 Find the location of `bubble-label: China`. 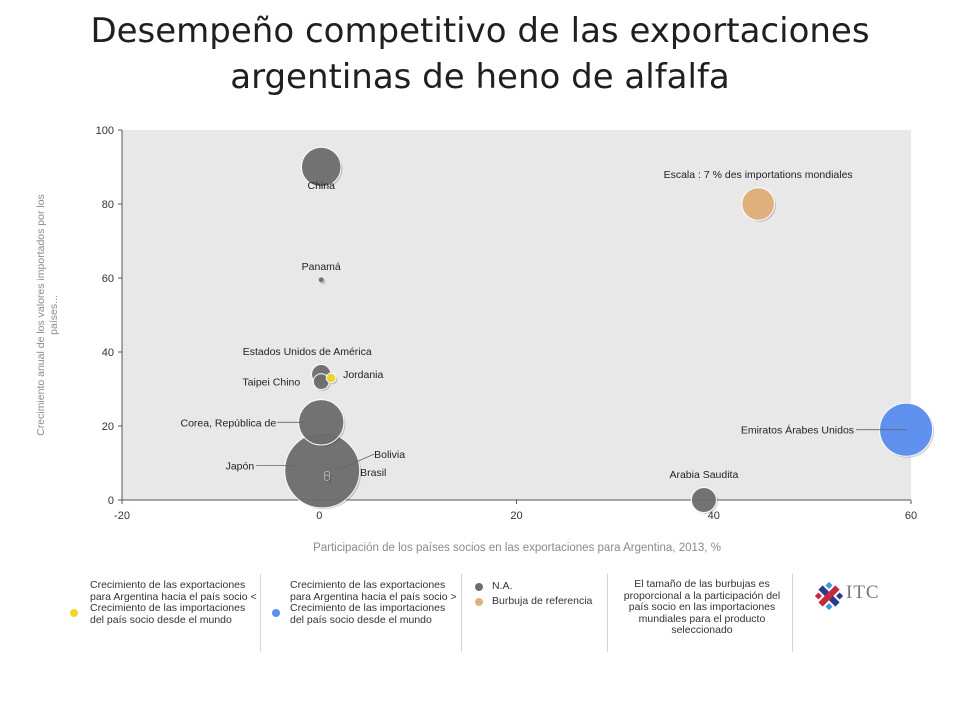

bubble-label: China is located at coordinates (322, 186).